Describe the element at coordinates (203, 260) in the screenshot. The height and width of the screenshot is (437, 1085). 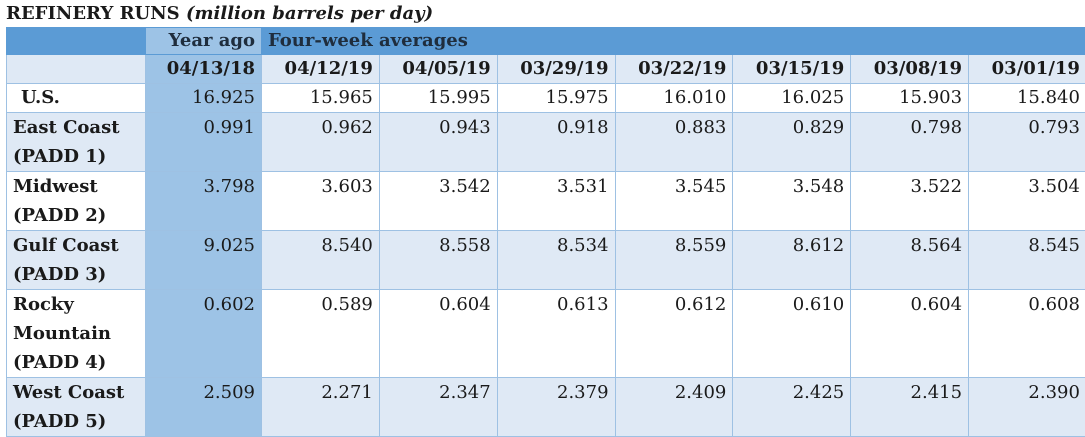
I see `value-cell: 9.025` at that location.